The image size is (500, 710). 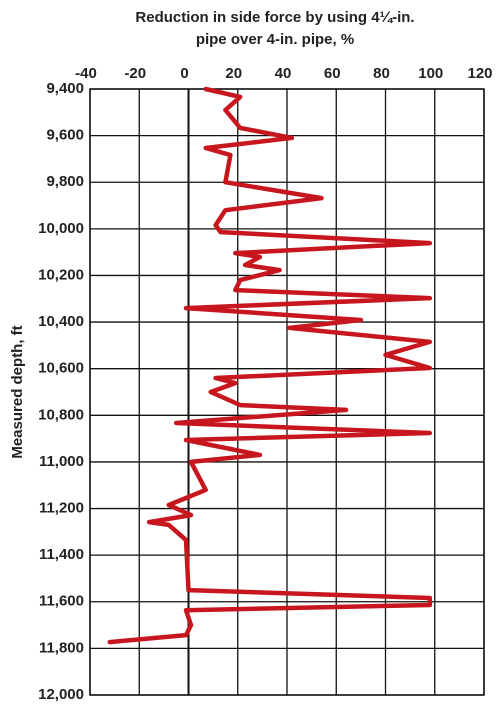 What do you see at coordinates (332, 73) in the screenshot?
I see `x-tick-label: 60` at bounding box center [332, 73].